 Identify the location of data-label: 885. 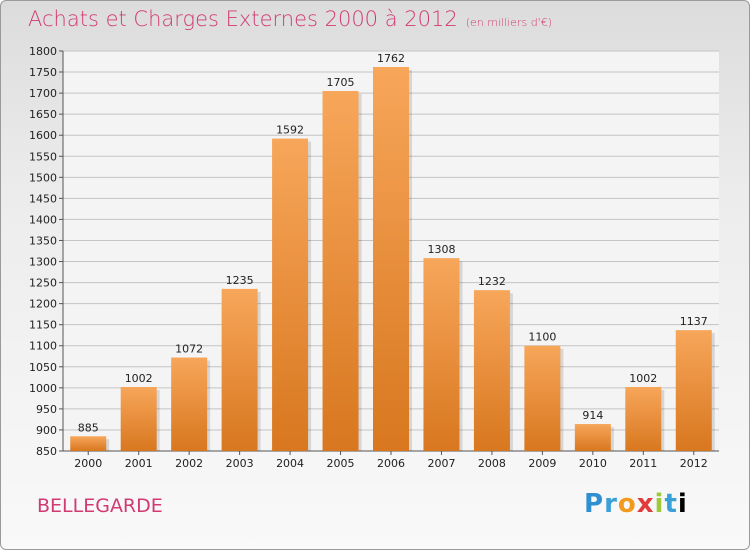
(88, 427).